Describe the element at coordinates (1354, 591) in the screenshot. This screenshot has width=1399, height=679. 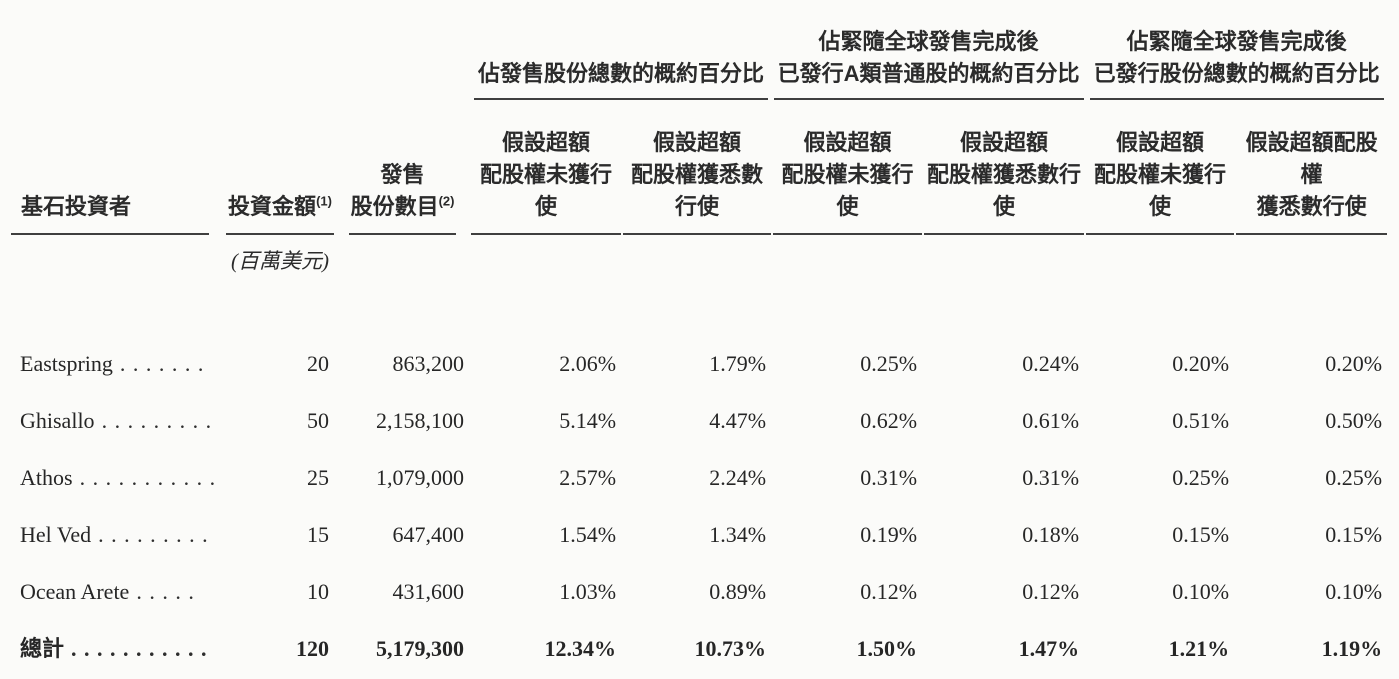
I see `cell-pct-g3-full: 0.10%` at that location.